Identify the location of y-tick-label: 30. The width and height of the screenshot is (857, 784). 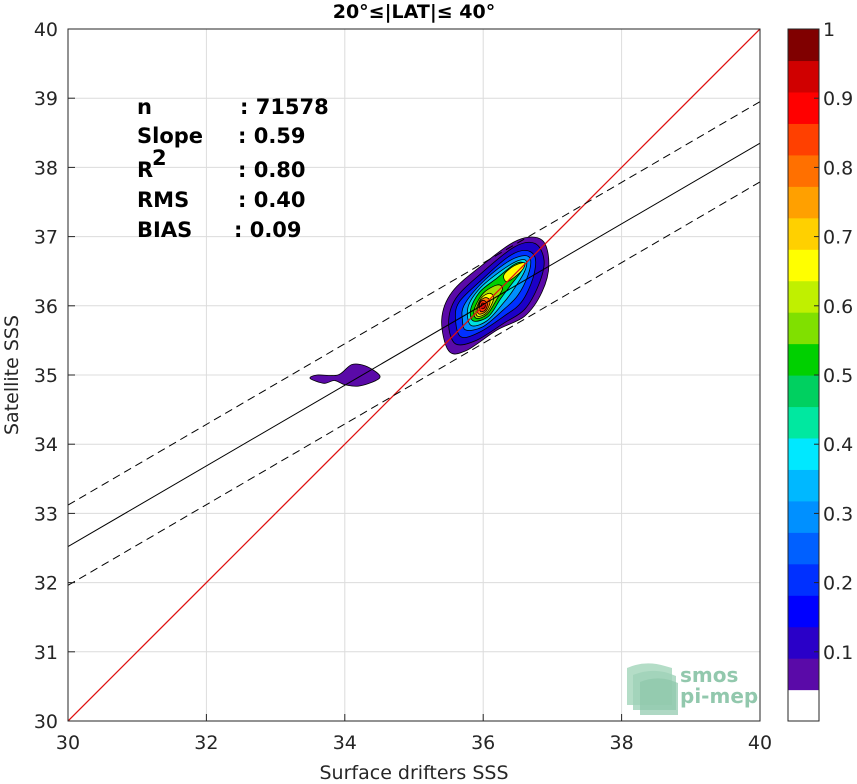
(46, 722).